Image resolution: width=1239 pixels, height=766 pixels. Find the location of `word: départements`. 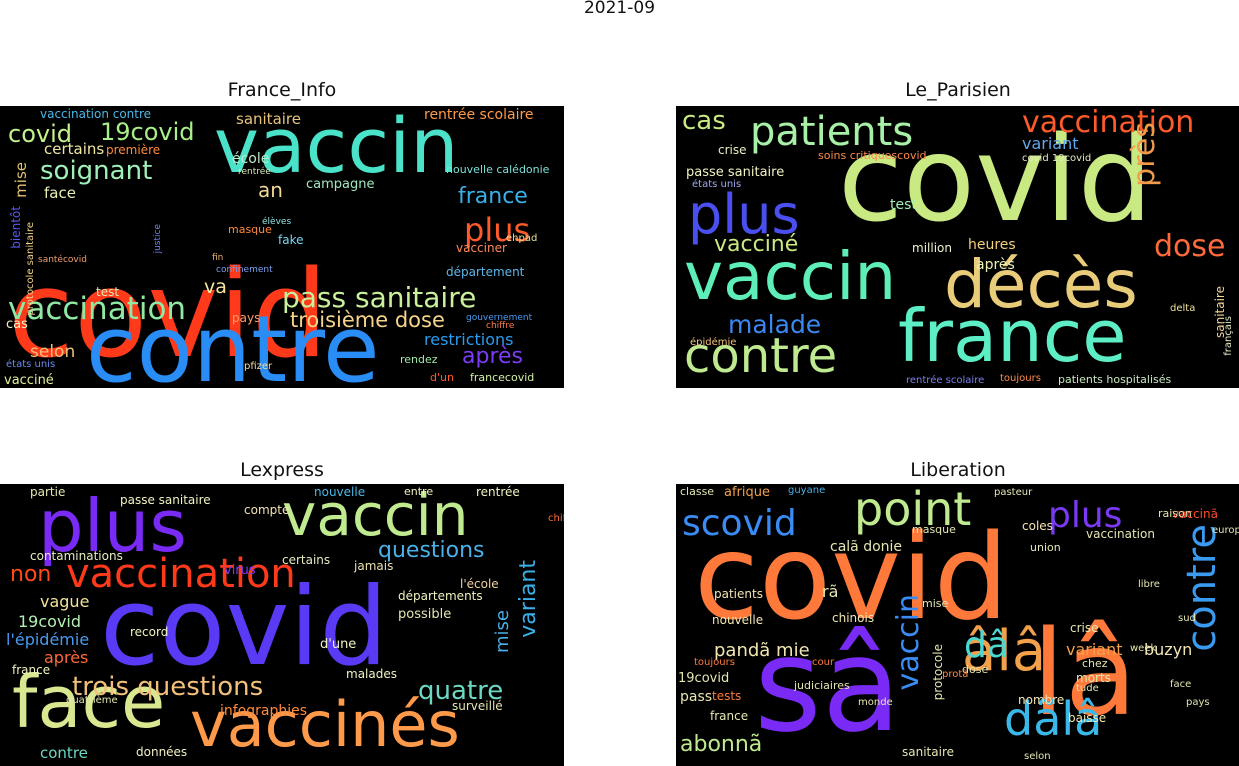

word: départements is located at coordinates (440, 596).